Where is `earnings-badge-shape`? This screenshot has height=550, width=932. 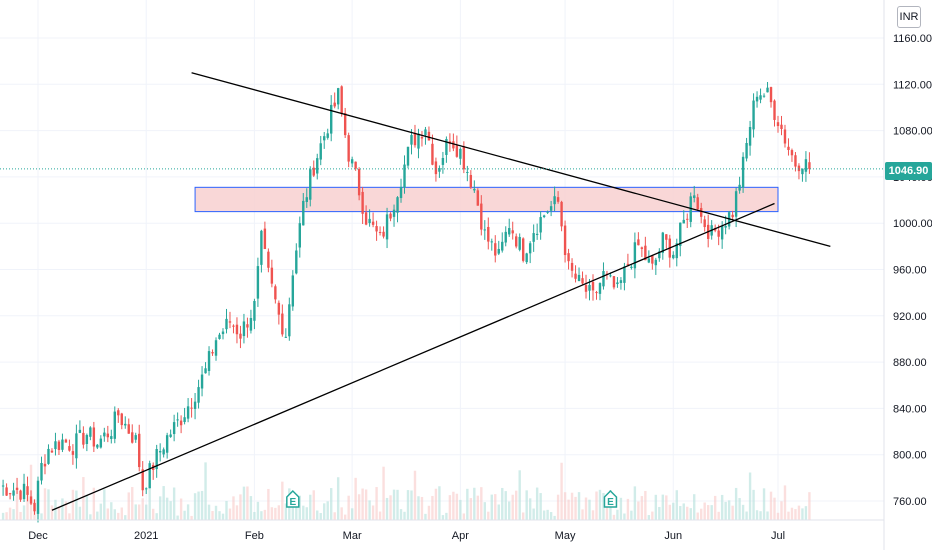
earnings-badge-shape is located at coordinates (293, 498).